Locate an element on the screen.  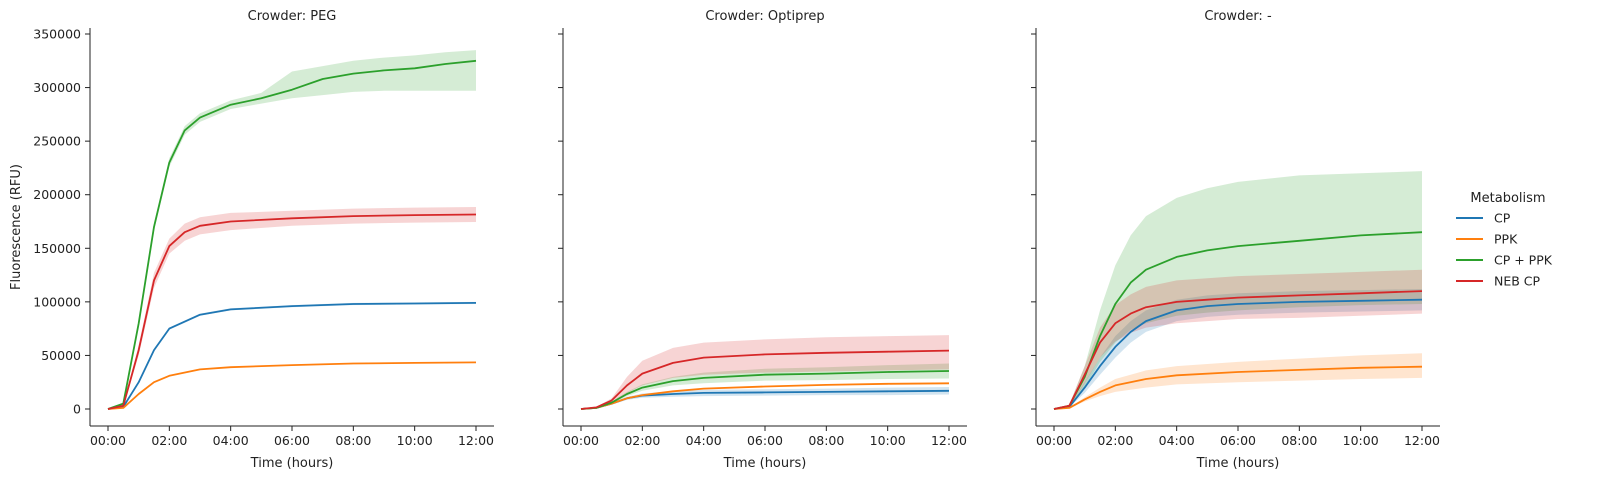
legend-label: CP + PPK is located at coordinates (1523, 260).